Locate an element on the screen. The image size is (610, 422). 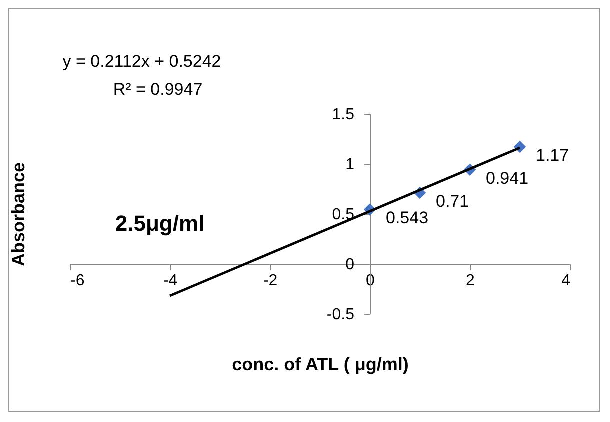
y-axis-title: Absorbance is located at coordinates (18, 214).